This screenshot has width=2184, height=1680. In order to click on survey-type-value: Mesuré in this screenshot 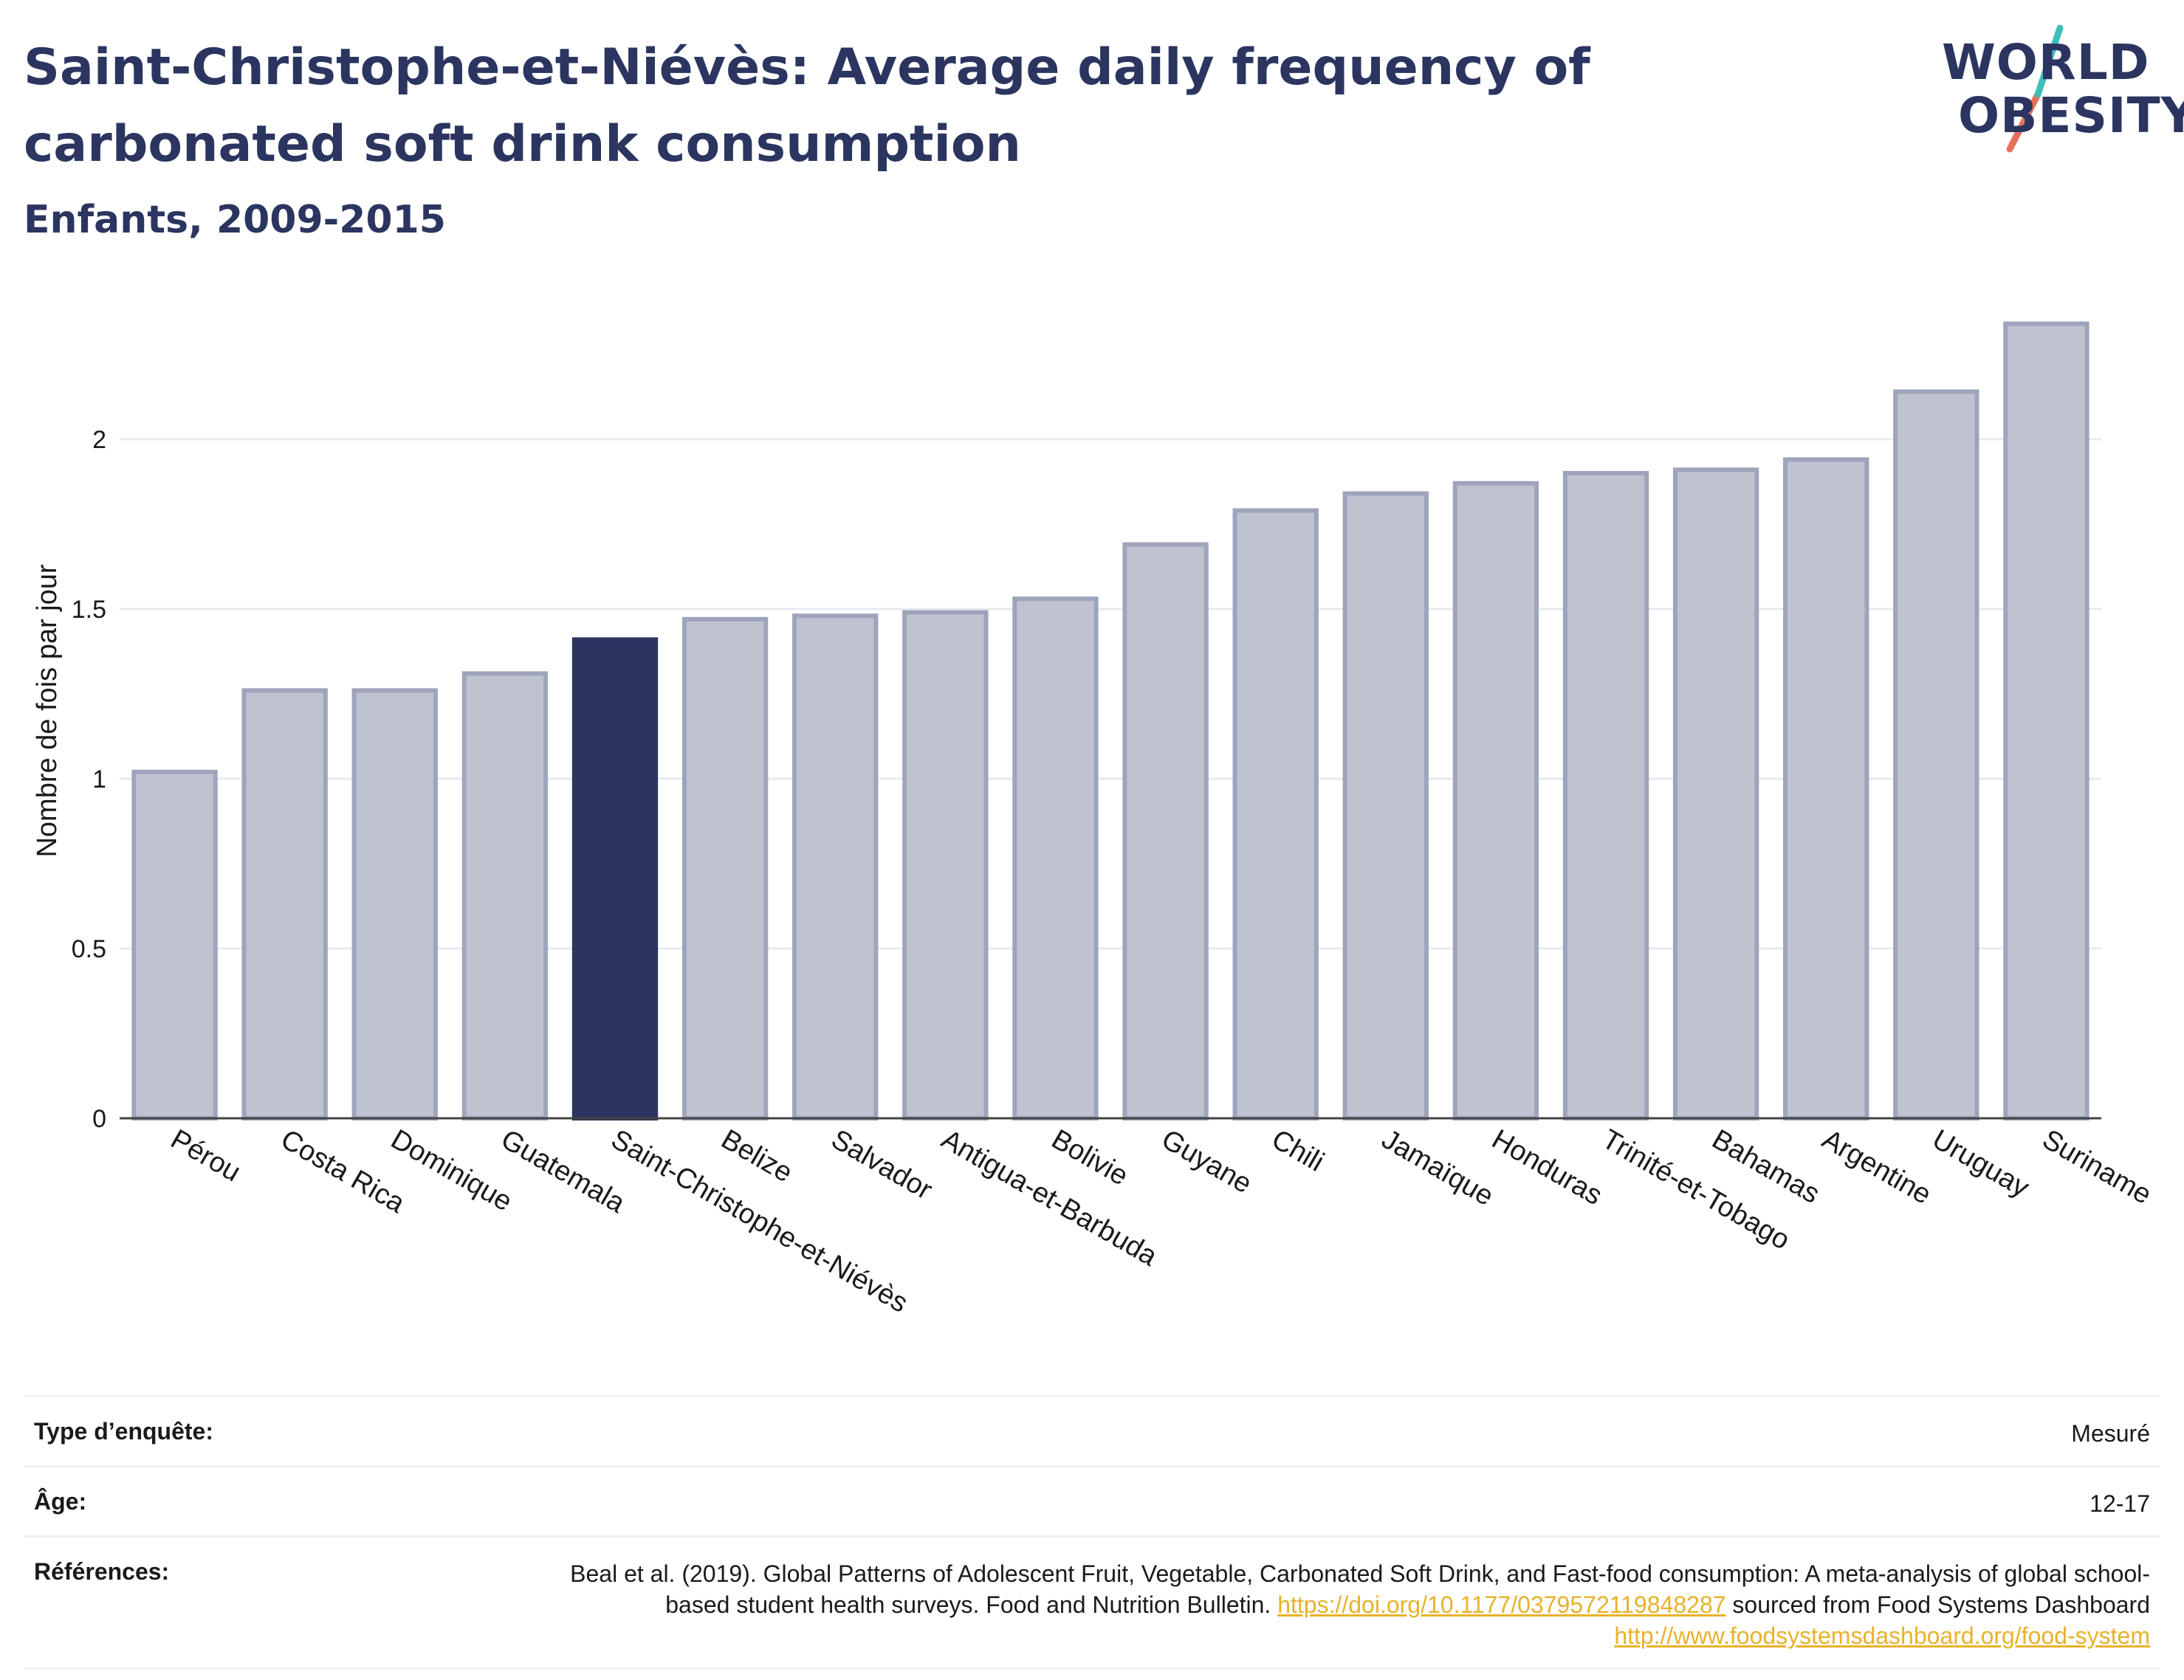, I will do `click(2111, 1434)`.